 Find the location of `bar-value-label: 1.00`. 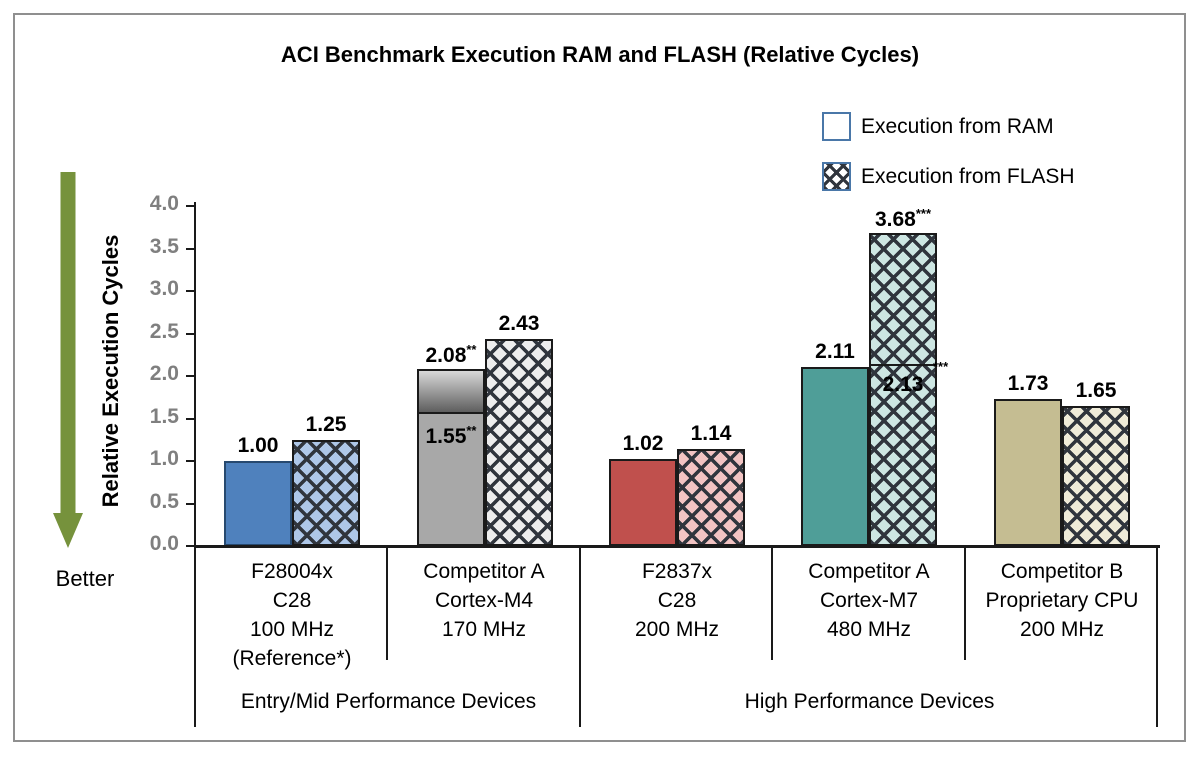

bar-value-label: 1.00 is located at coordinates (258, 445).